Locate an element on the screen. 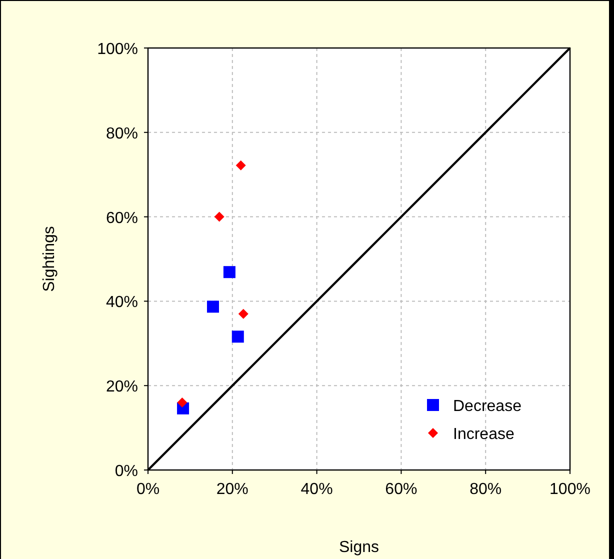  x-tick-label: 40% is located at coordinates (316, 489).